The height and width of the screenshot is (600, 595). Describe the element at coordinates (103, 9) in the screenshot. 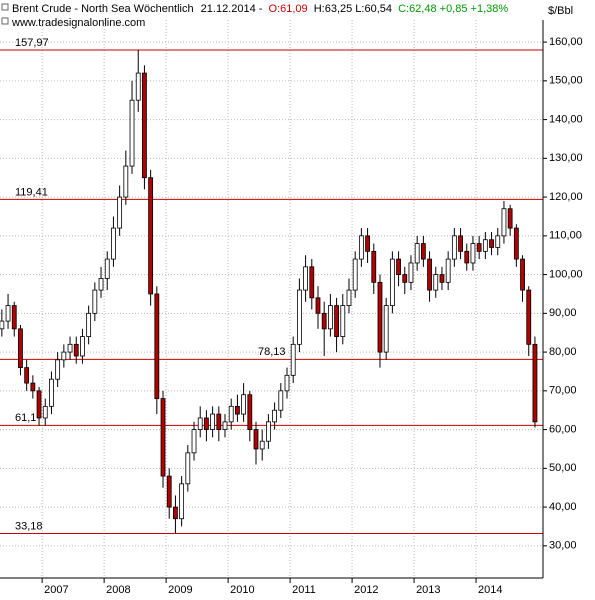

I see `chart-title: Brent Crude - North Sea Wöchentlich` at that location.